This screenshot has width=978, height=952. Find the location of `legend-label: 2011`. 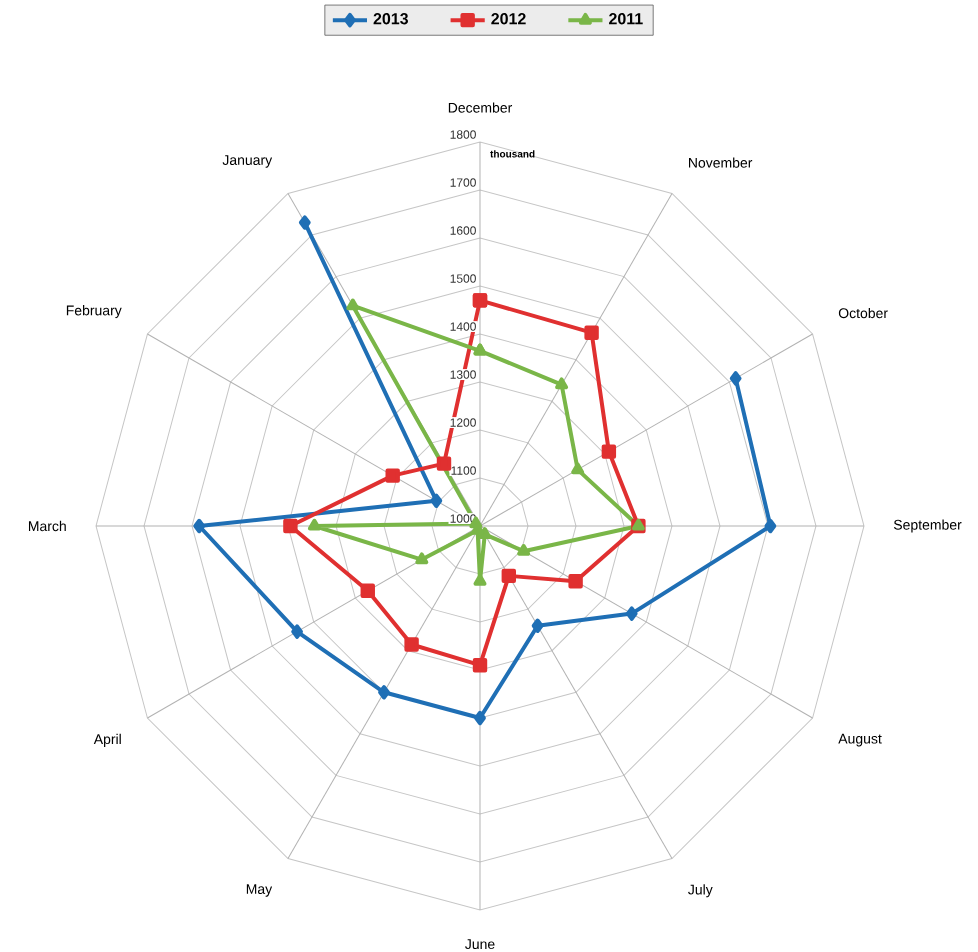

legend-label: 2011 is located at coordinates (626, 19).